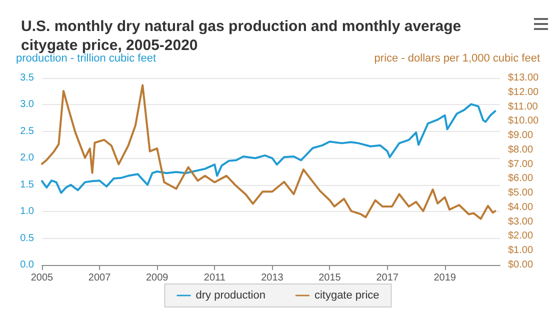  Describe the element at coordinates (521, 265) in the screenshot. I see `y2-tick-label: $0.00` at that location.